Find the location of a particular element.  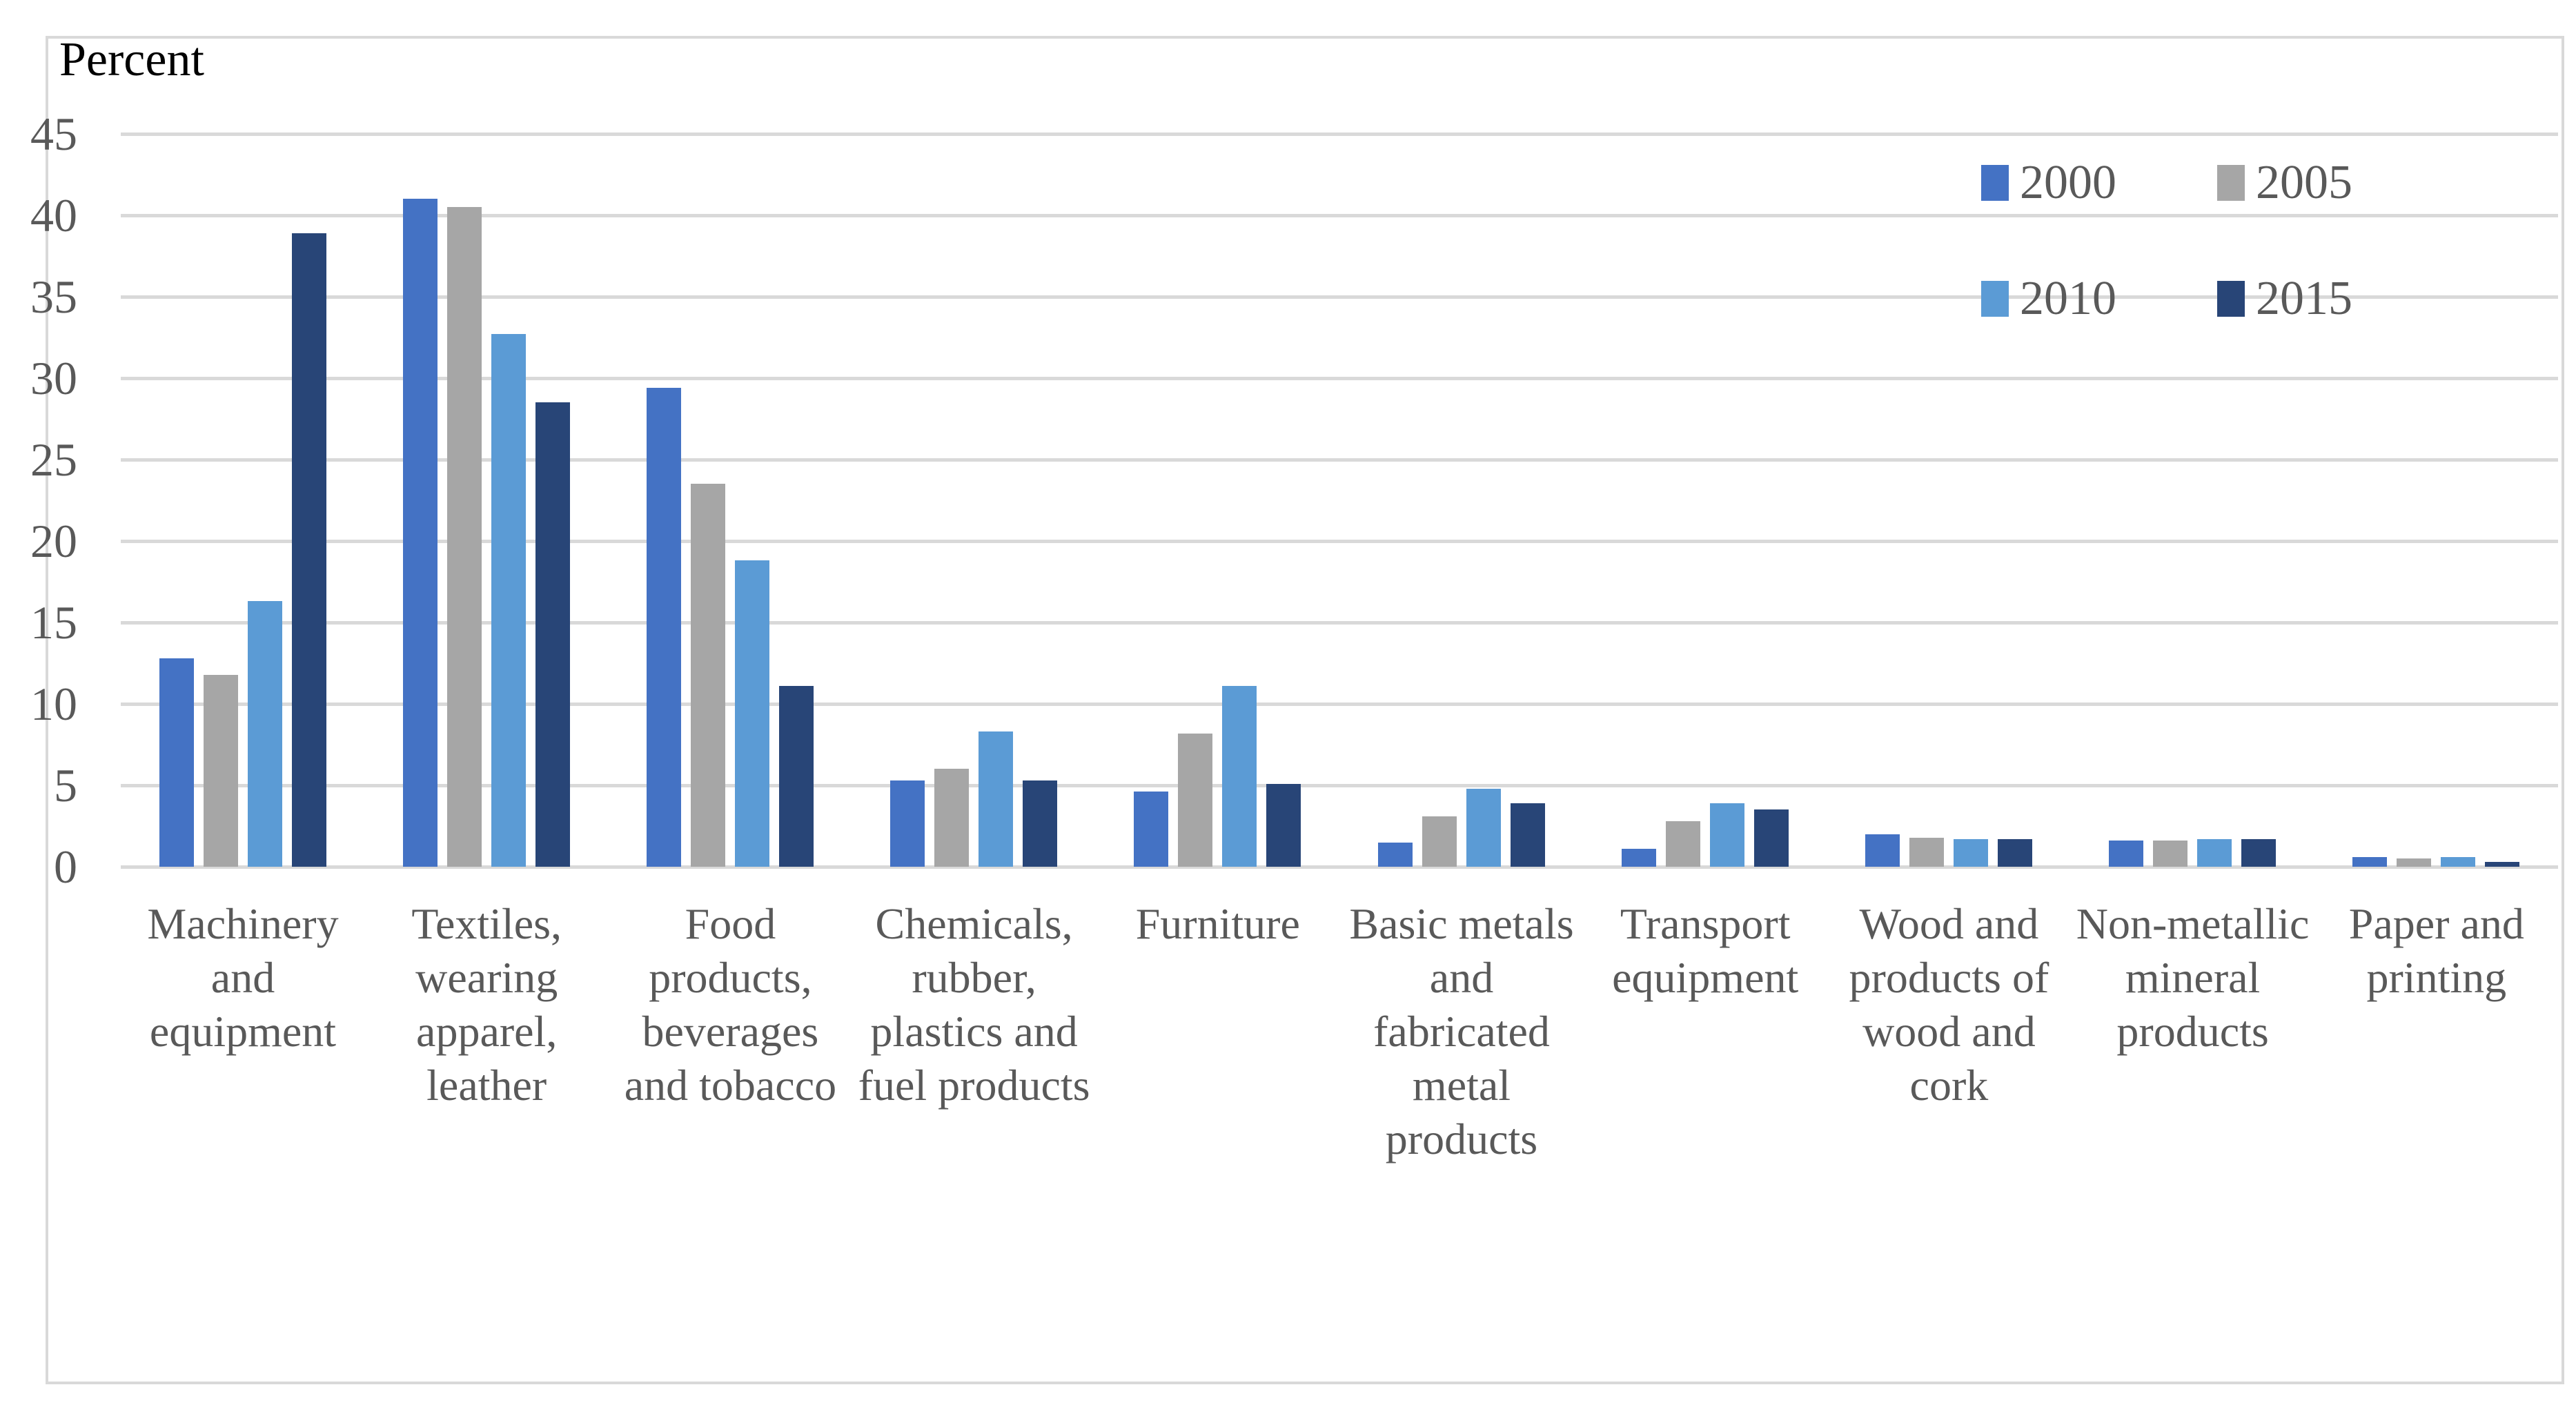

legend-label-2000: 2000 is located at coordinates (2068, 182).